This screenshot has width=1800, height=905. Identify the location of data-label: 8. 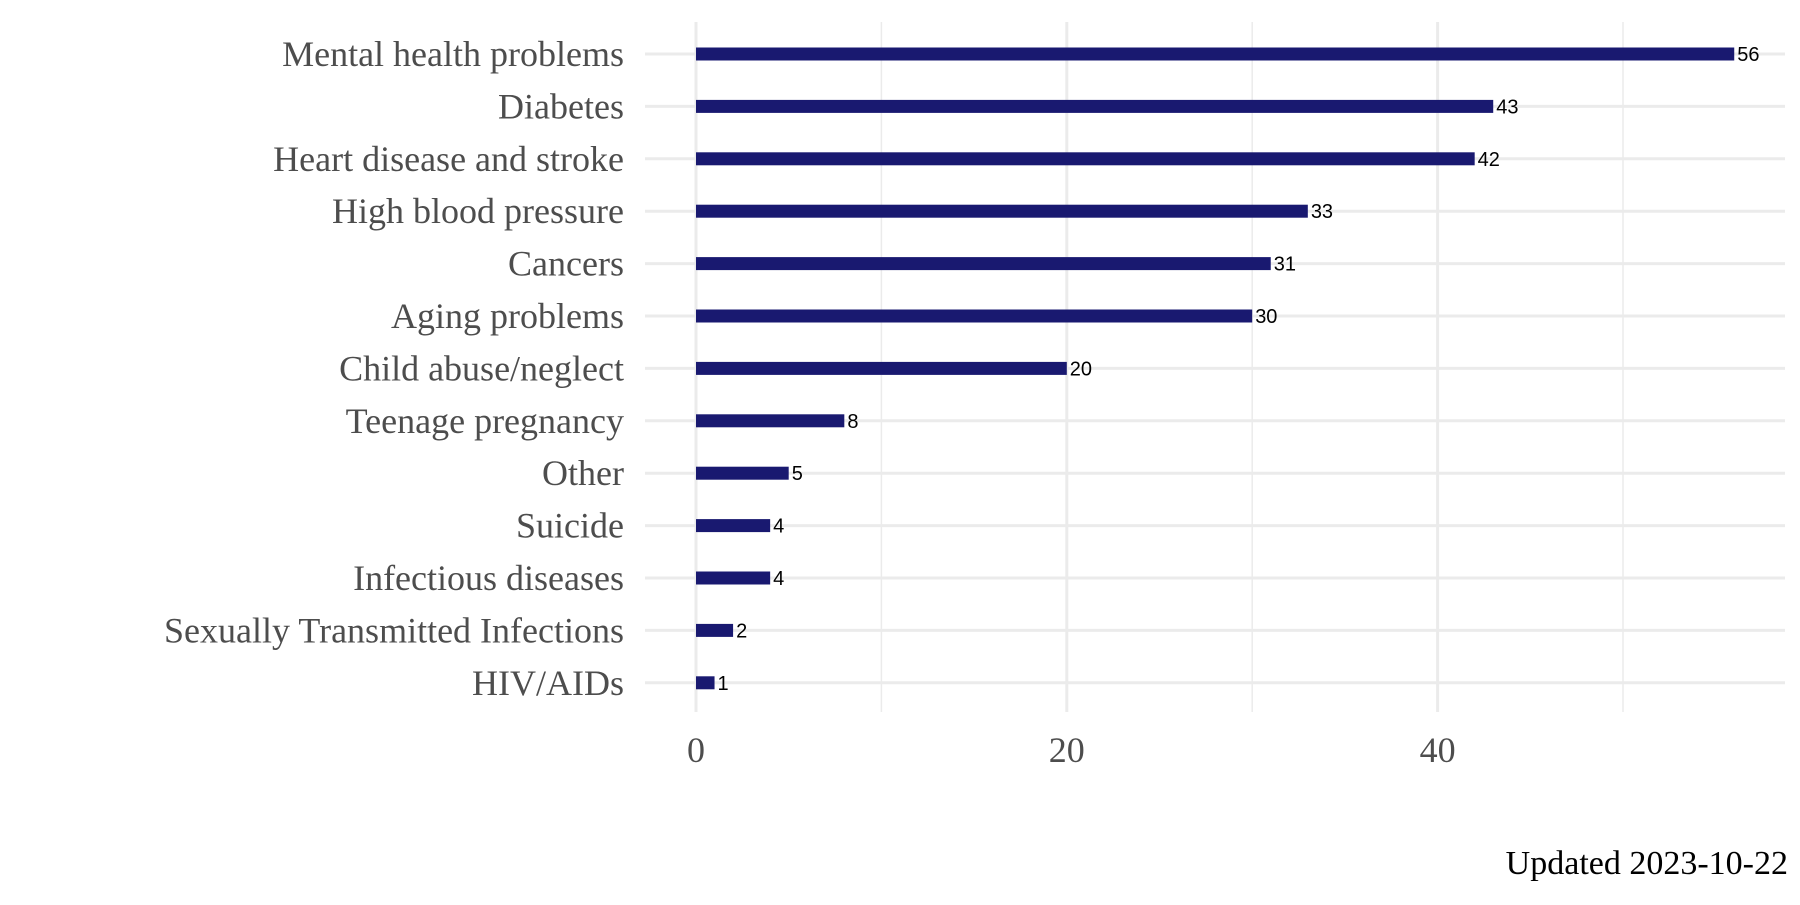
(852, 422).